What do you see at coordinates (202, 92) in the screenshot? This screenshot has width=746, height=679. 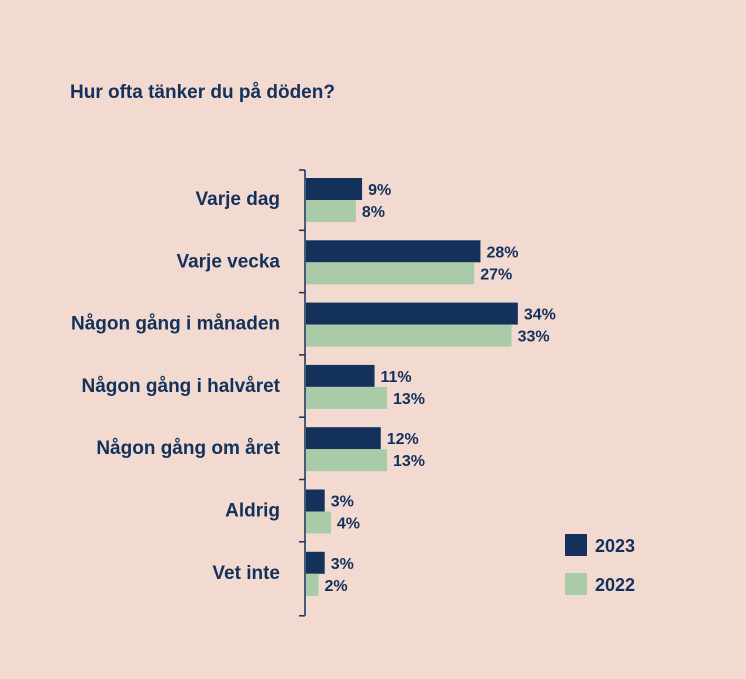 I see `chart-title: Hur ofta tänker du på döden?` at bounding box center [202, 92].